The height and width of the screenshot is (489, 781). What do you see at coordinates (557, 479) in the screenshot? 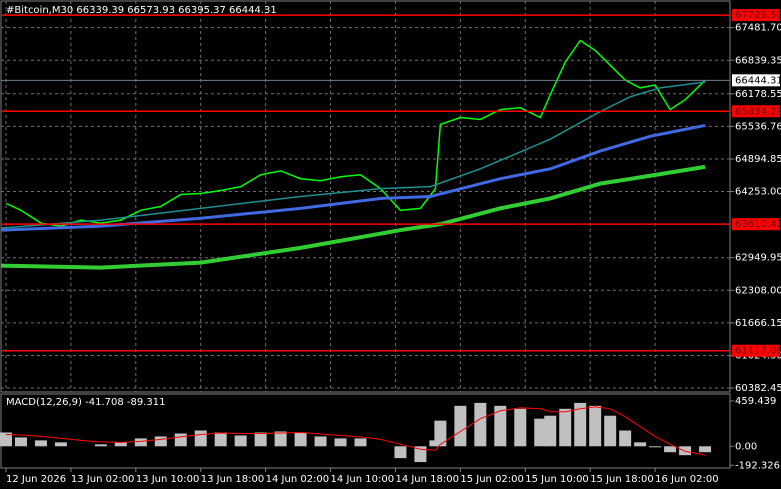
I see `x-tick-label: 15 Jun 10:00` at bounding box center [557, 479].